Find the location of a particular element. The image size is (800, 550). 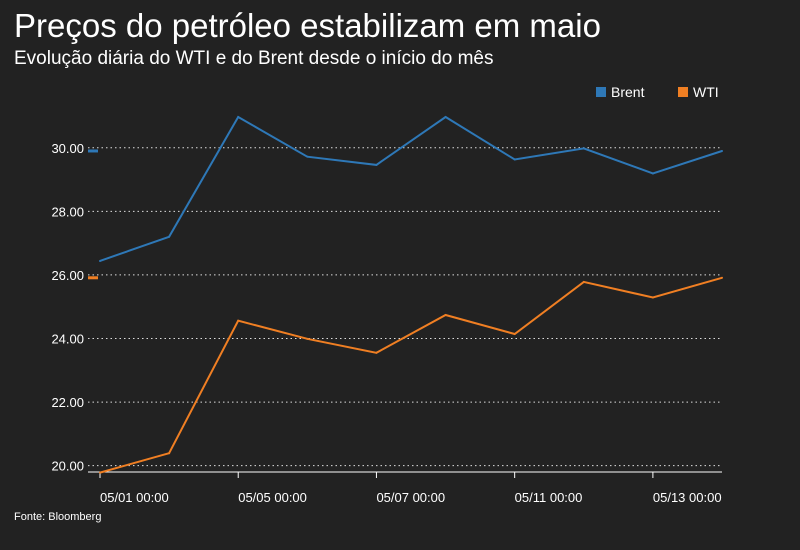

y-tick-label: 28.00 is located at coordinates (67, 211).